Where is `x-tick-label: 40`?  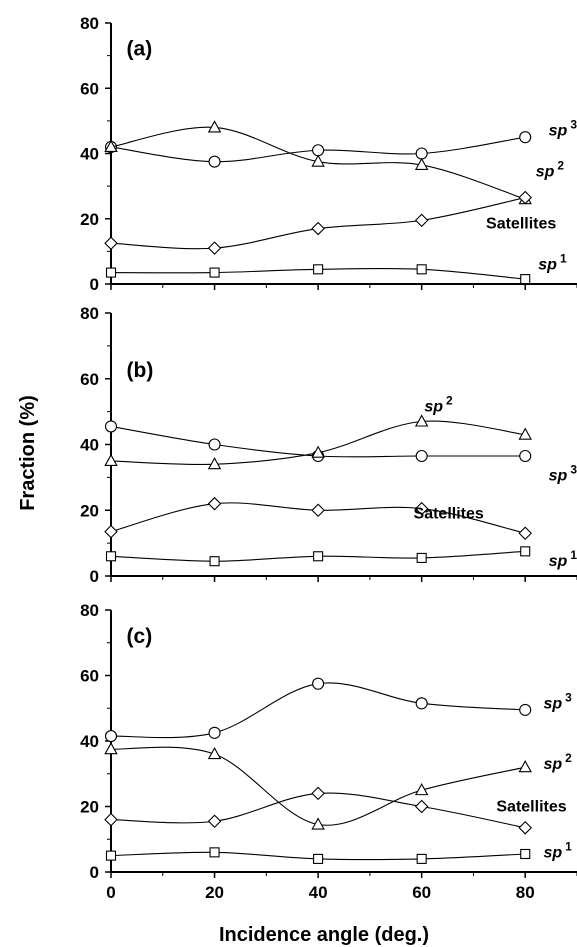
x-tick-label: 40 is located at coordinates (318, 892).